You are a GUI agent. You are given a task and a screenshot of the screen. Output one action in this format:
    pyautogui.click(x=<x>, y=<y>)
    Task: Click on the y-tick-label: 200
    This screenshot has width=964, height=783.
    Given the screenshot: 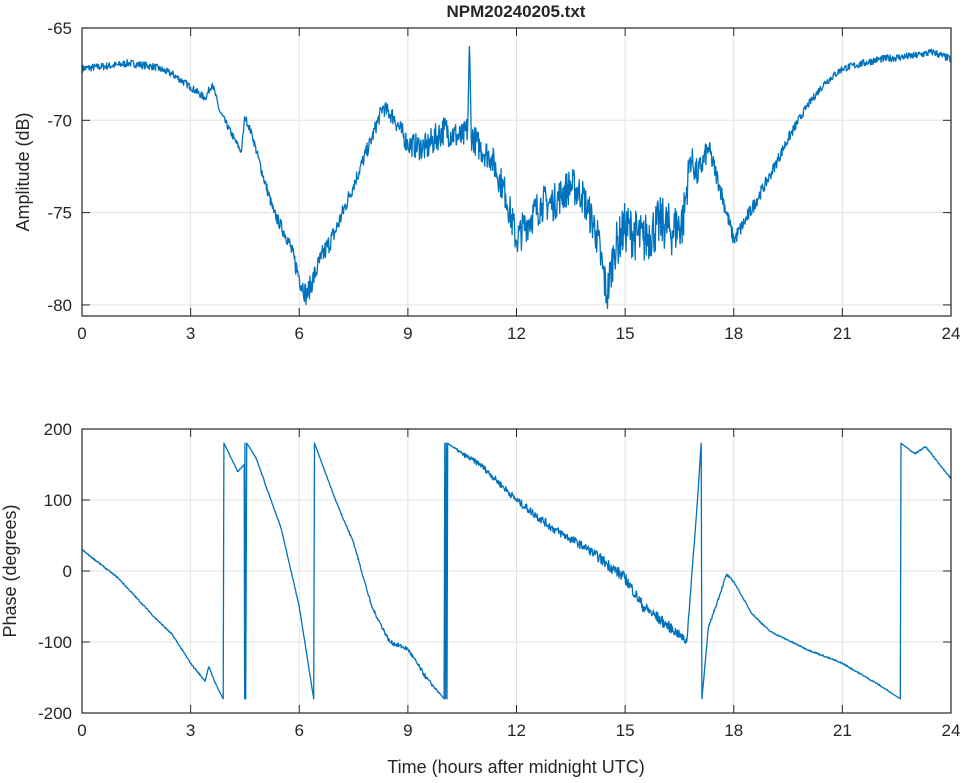 What is the action you would take?
    pyautogui.click(x=58, y=429)
    